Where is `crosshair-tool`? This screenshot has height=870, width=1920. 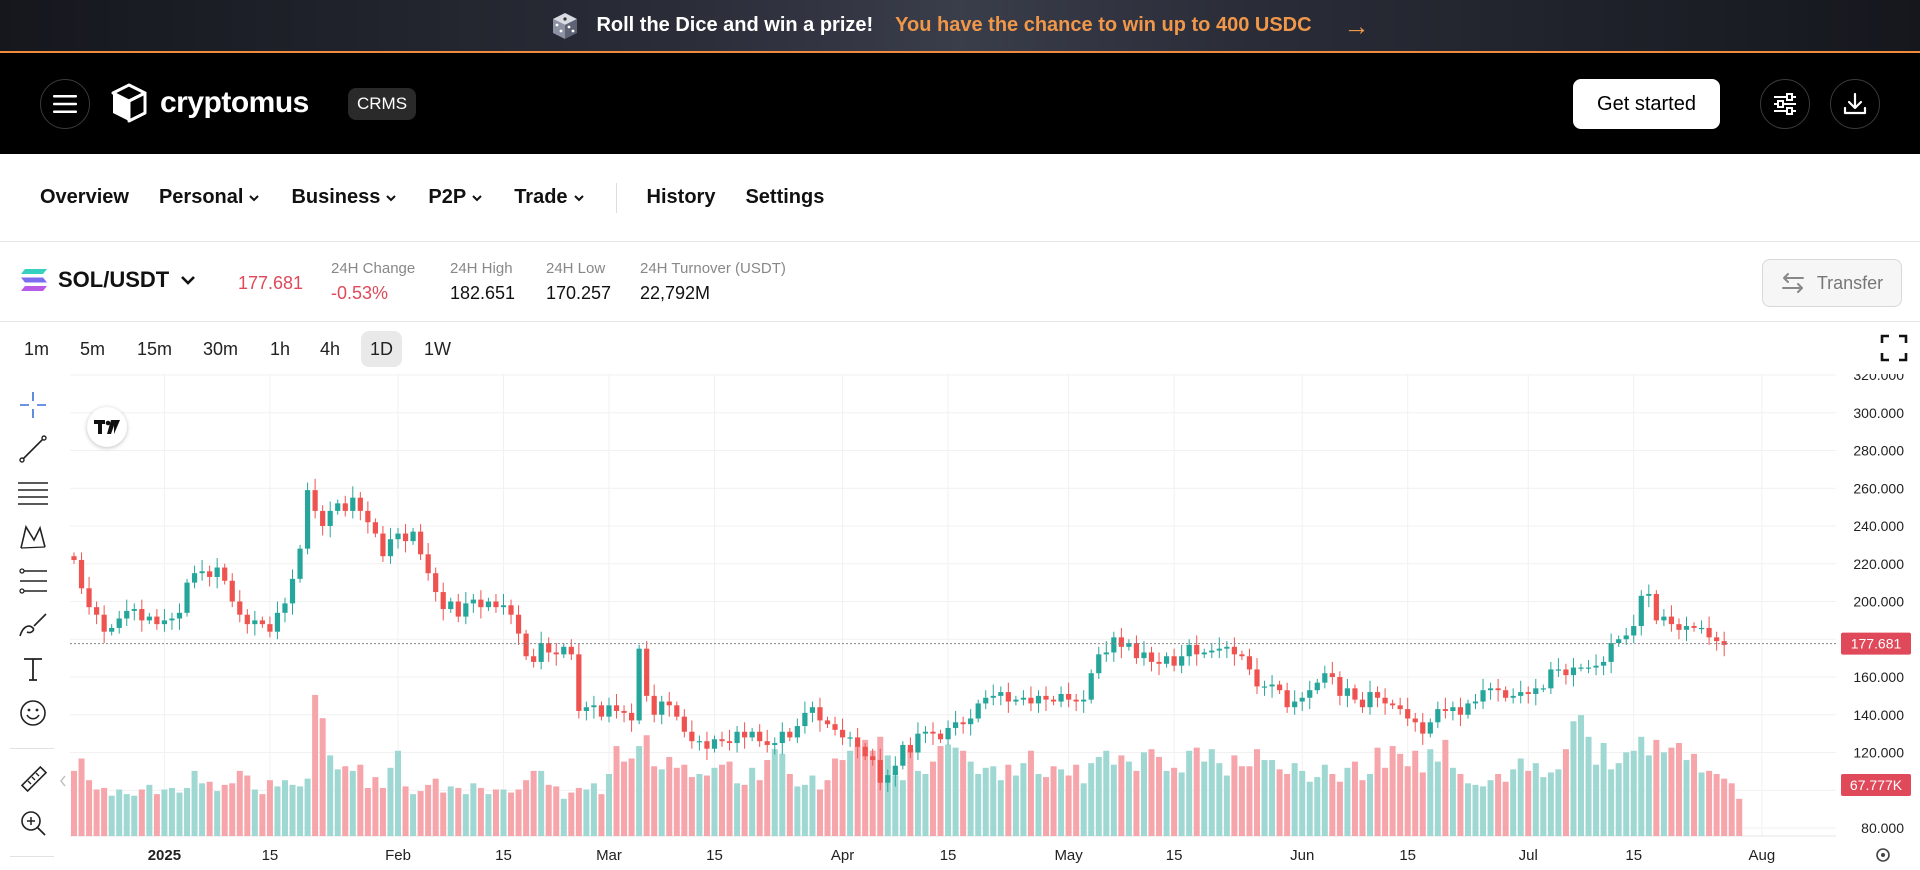
crosshair-tool is located at coordinates (33, 405).